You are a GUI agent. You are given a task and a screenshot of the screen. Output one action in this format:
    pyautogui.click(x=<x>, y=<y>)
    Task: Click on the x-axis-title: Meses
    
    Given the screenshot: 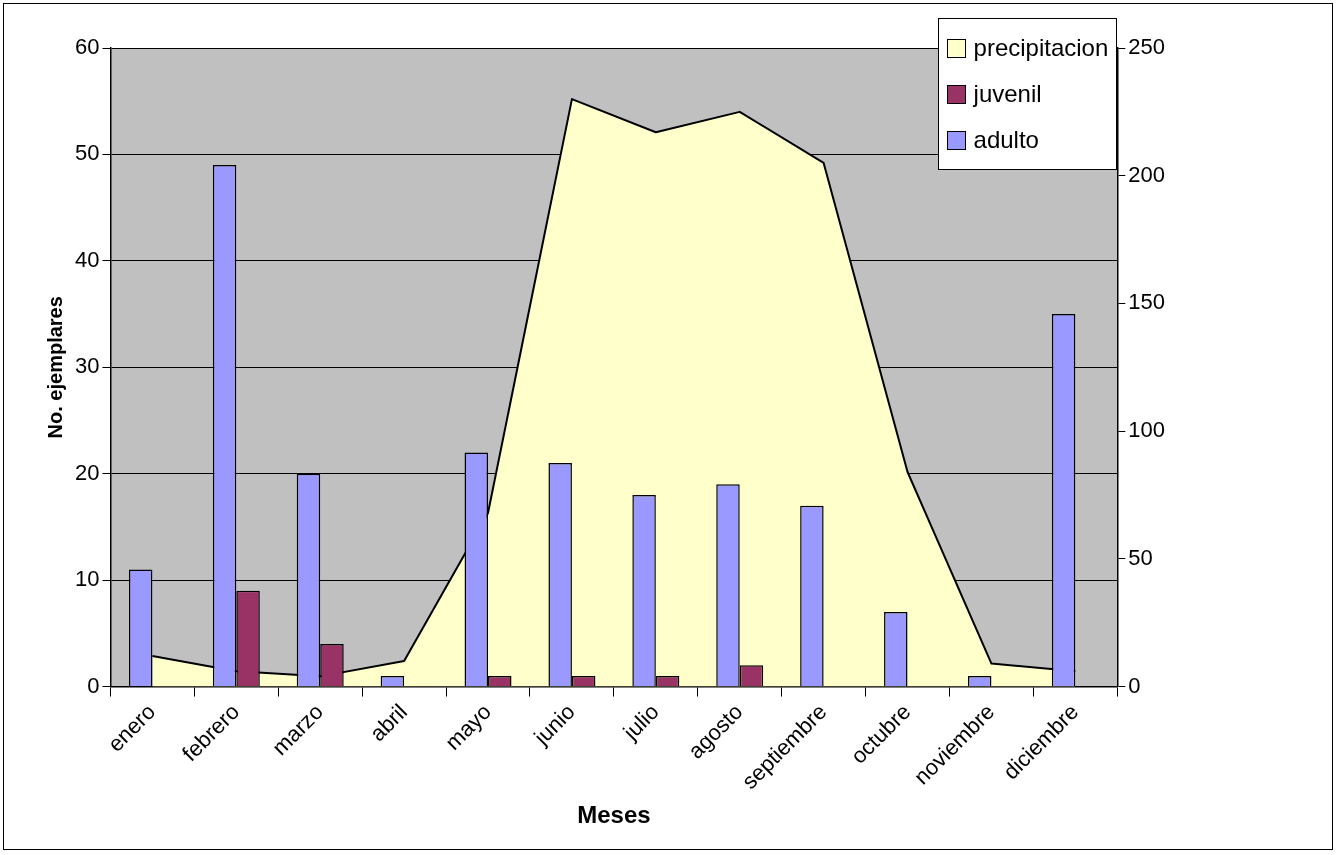 What is the action you would take?
    pyautogui.click(x=614, y=815)
    